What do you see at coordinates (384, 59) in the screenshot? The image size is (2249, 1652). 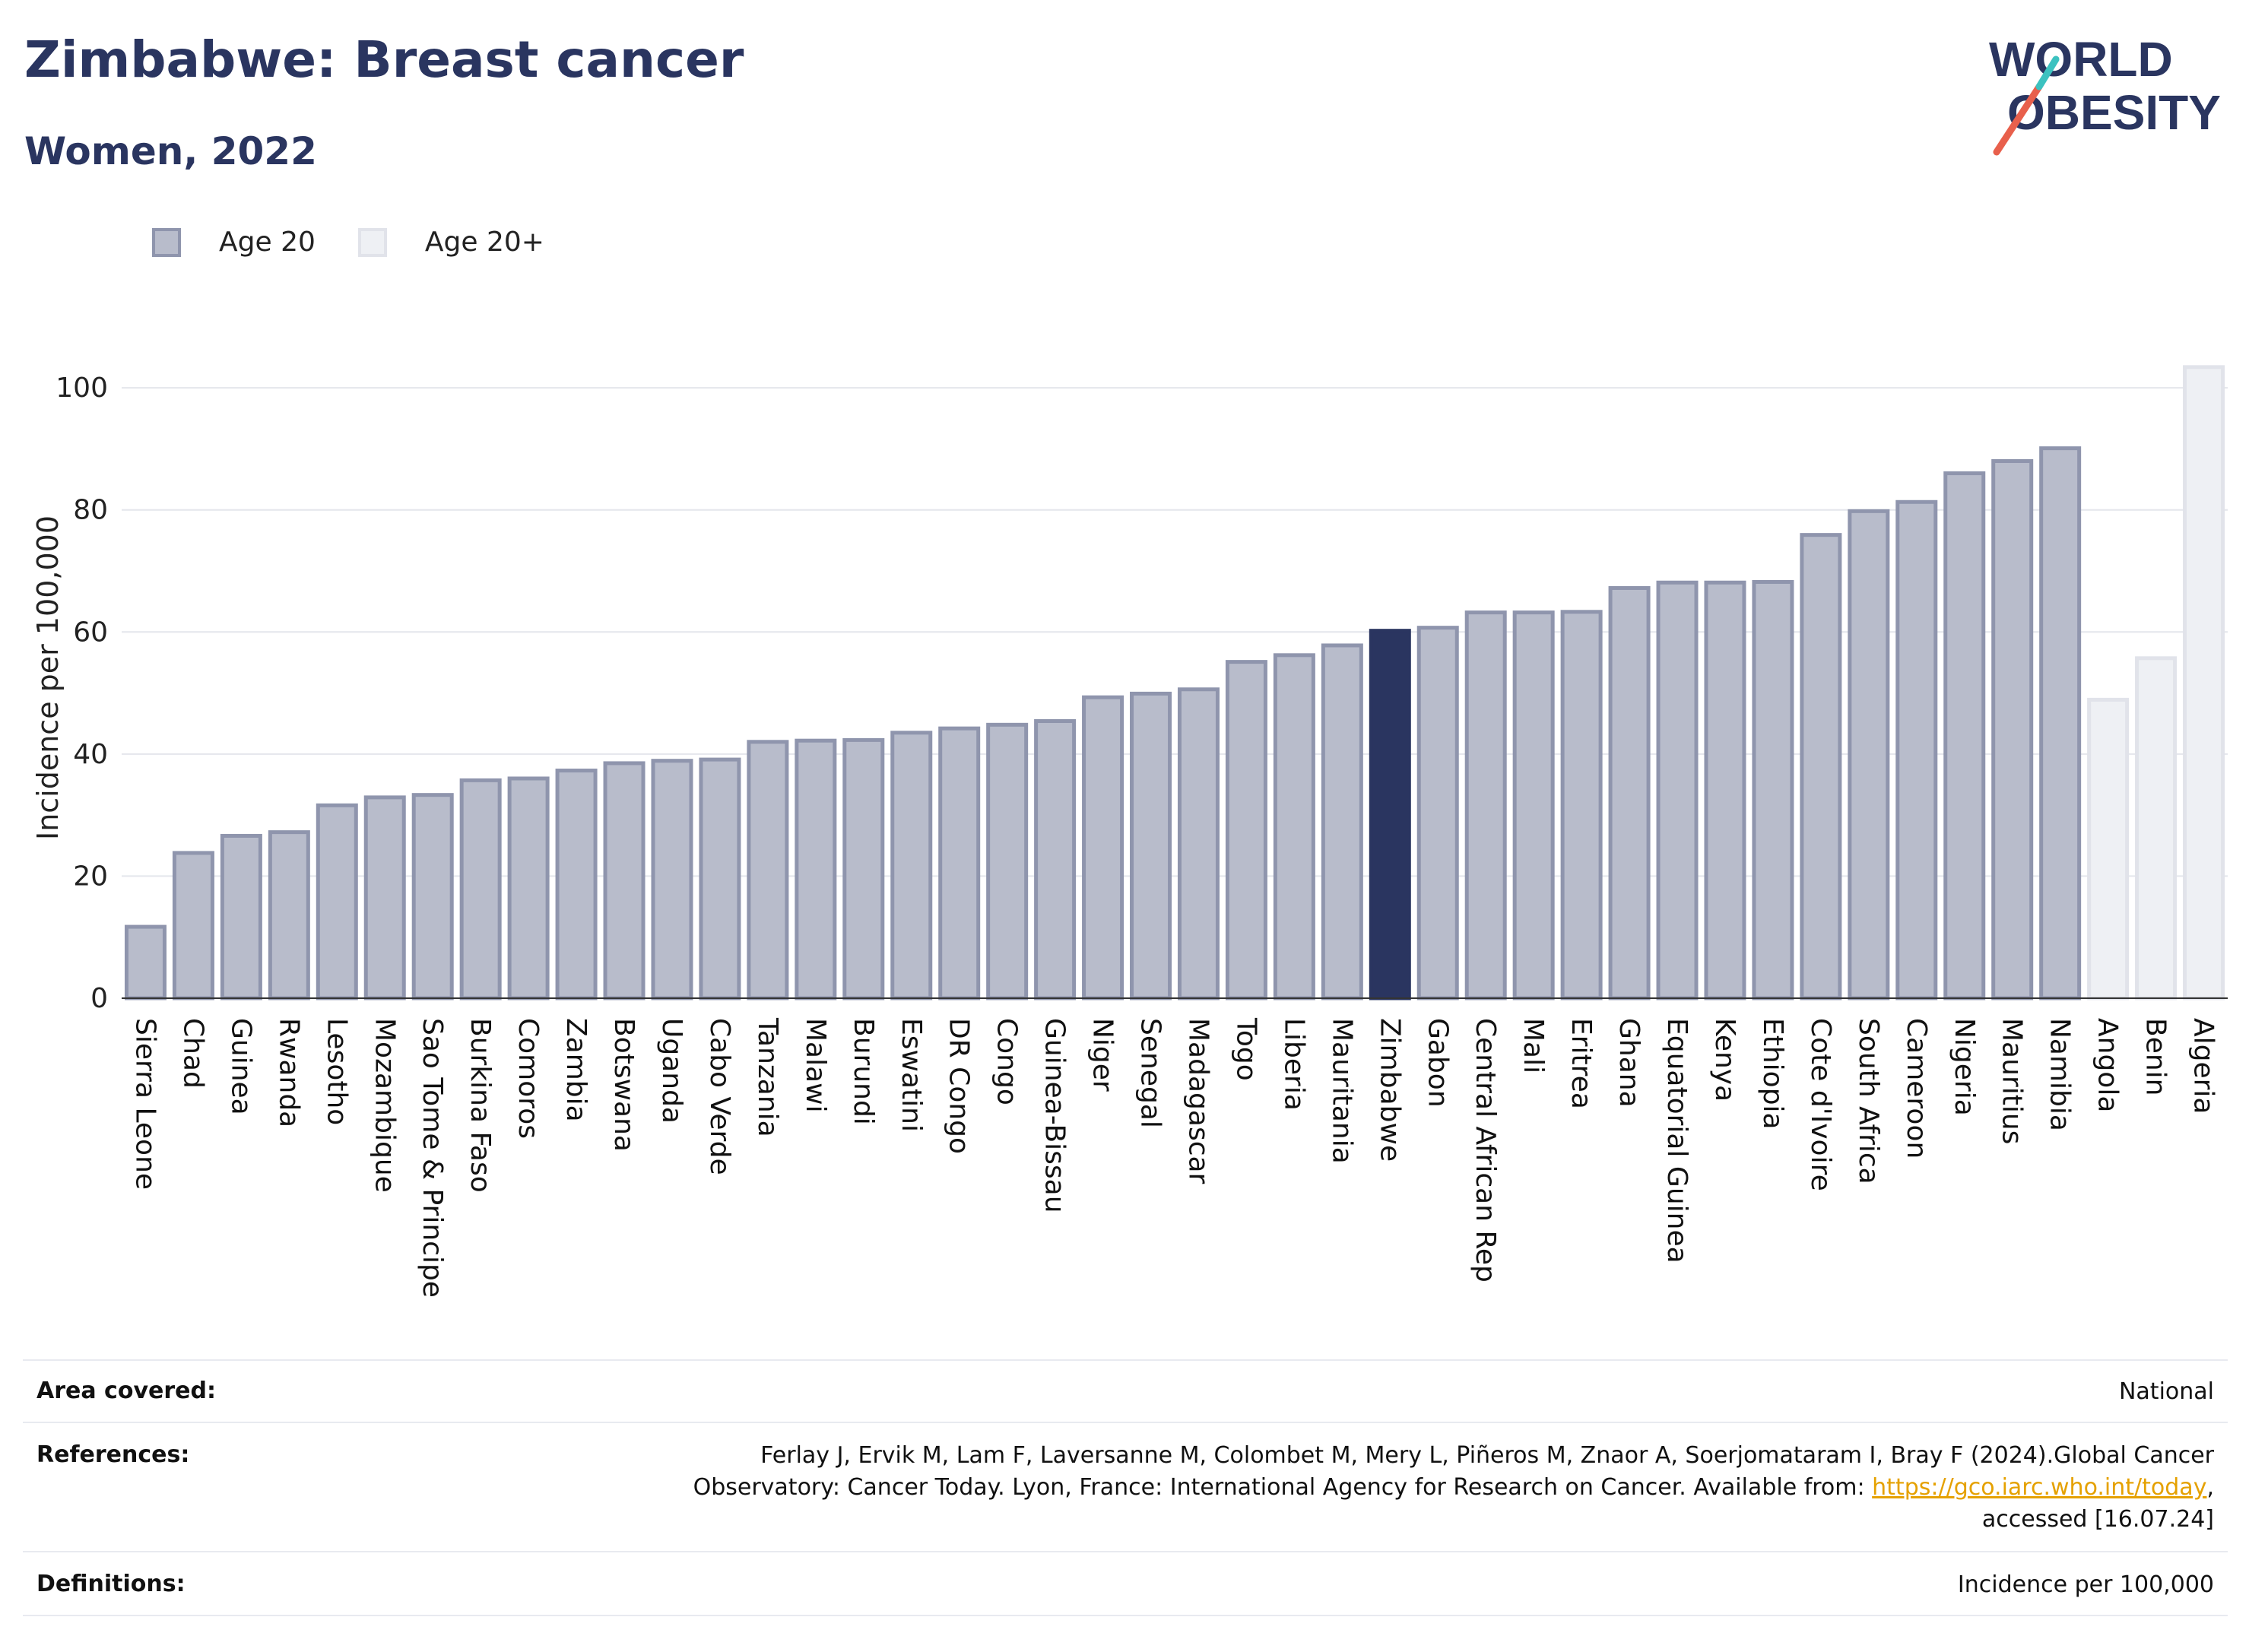 I see `page-title: Zimbabwe: Breast cancer` at bounding box center [384, 59].